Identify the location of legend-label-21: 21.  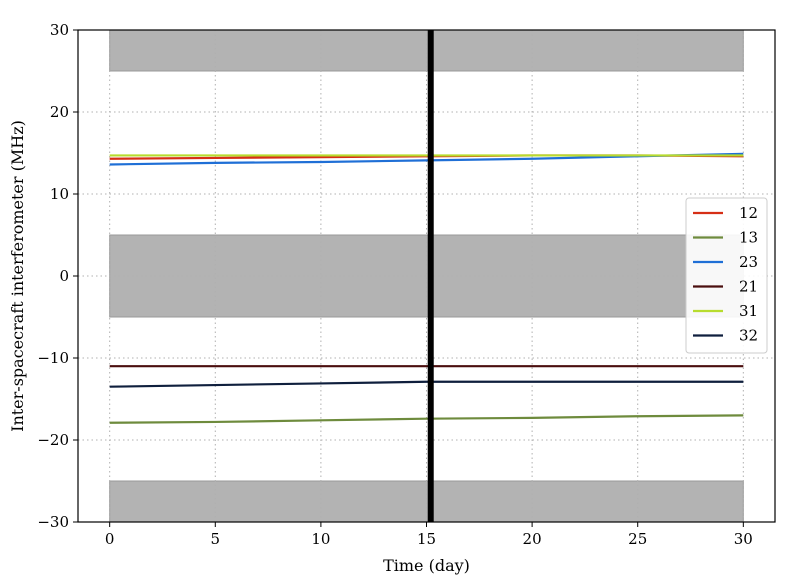
(748, 287).